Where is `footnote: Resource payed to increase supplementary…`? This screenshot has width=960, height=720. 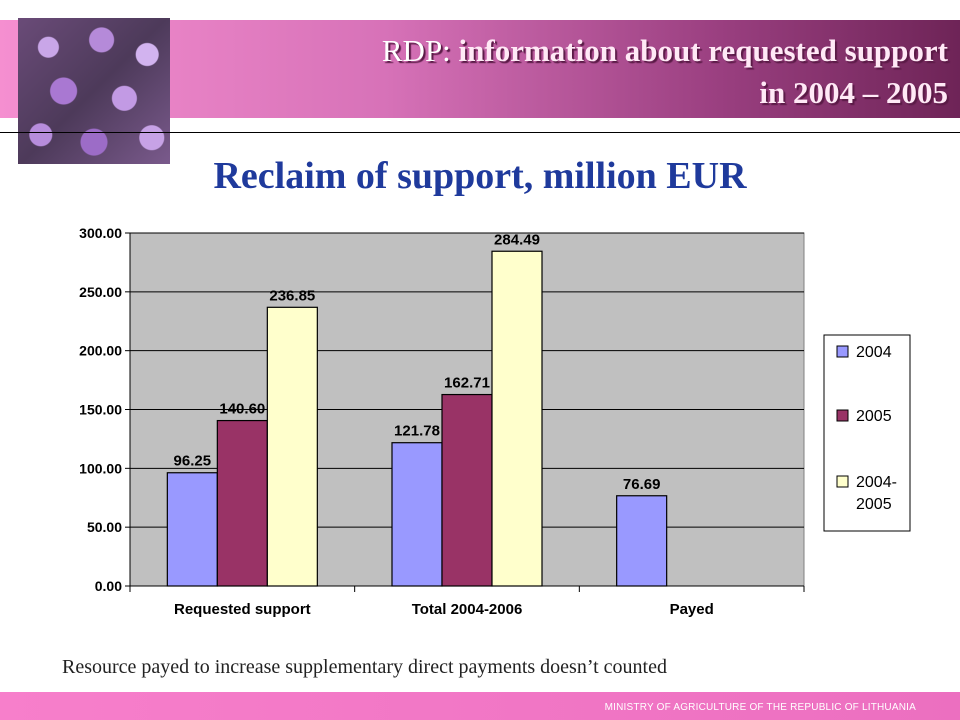 footnote: Resource payed to increase supplementary… is located at coordinates (364, 667).